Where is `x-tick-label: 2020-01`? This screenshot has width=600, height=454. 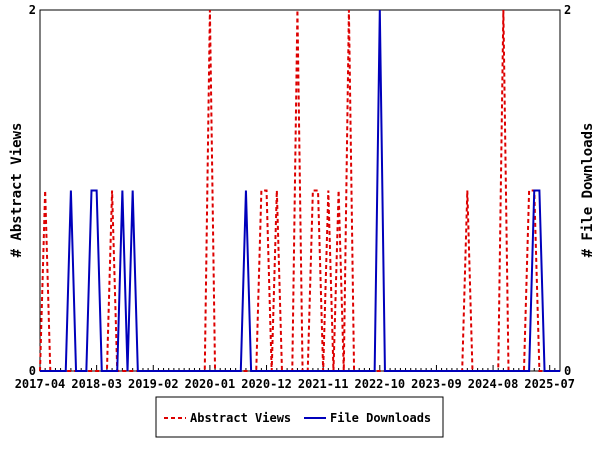 x-tick-label: 2020-01 is located at coordinates (210, 384).